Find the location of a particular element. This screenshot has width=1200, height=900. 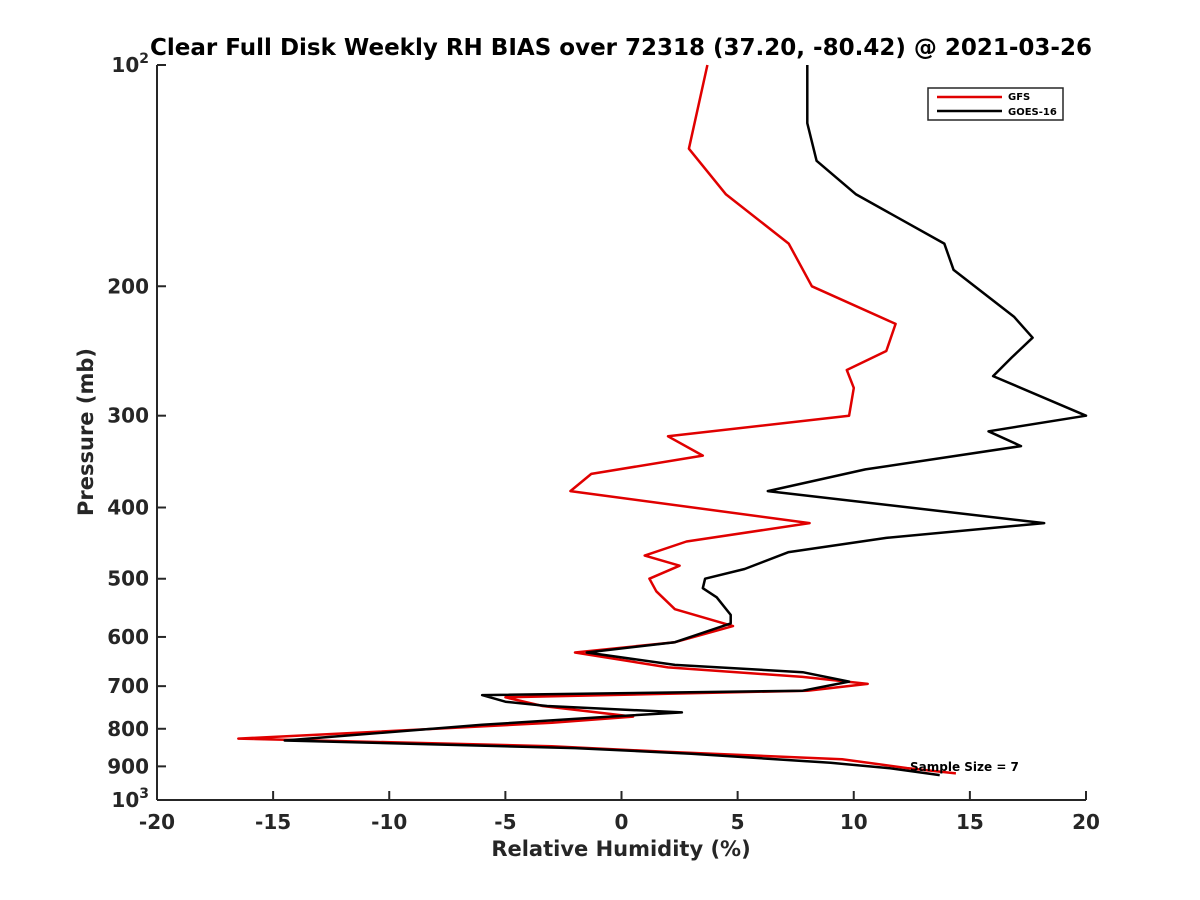

legend-box is located at coordinates (995, 104).